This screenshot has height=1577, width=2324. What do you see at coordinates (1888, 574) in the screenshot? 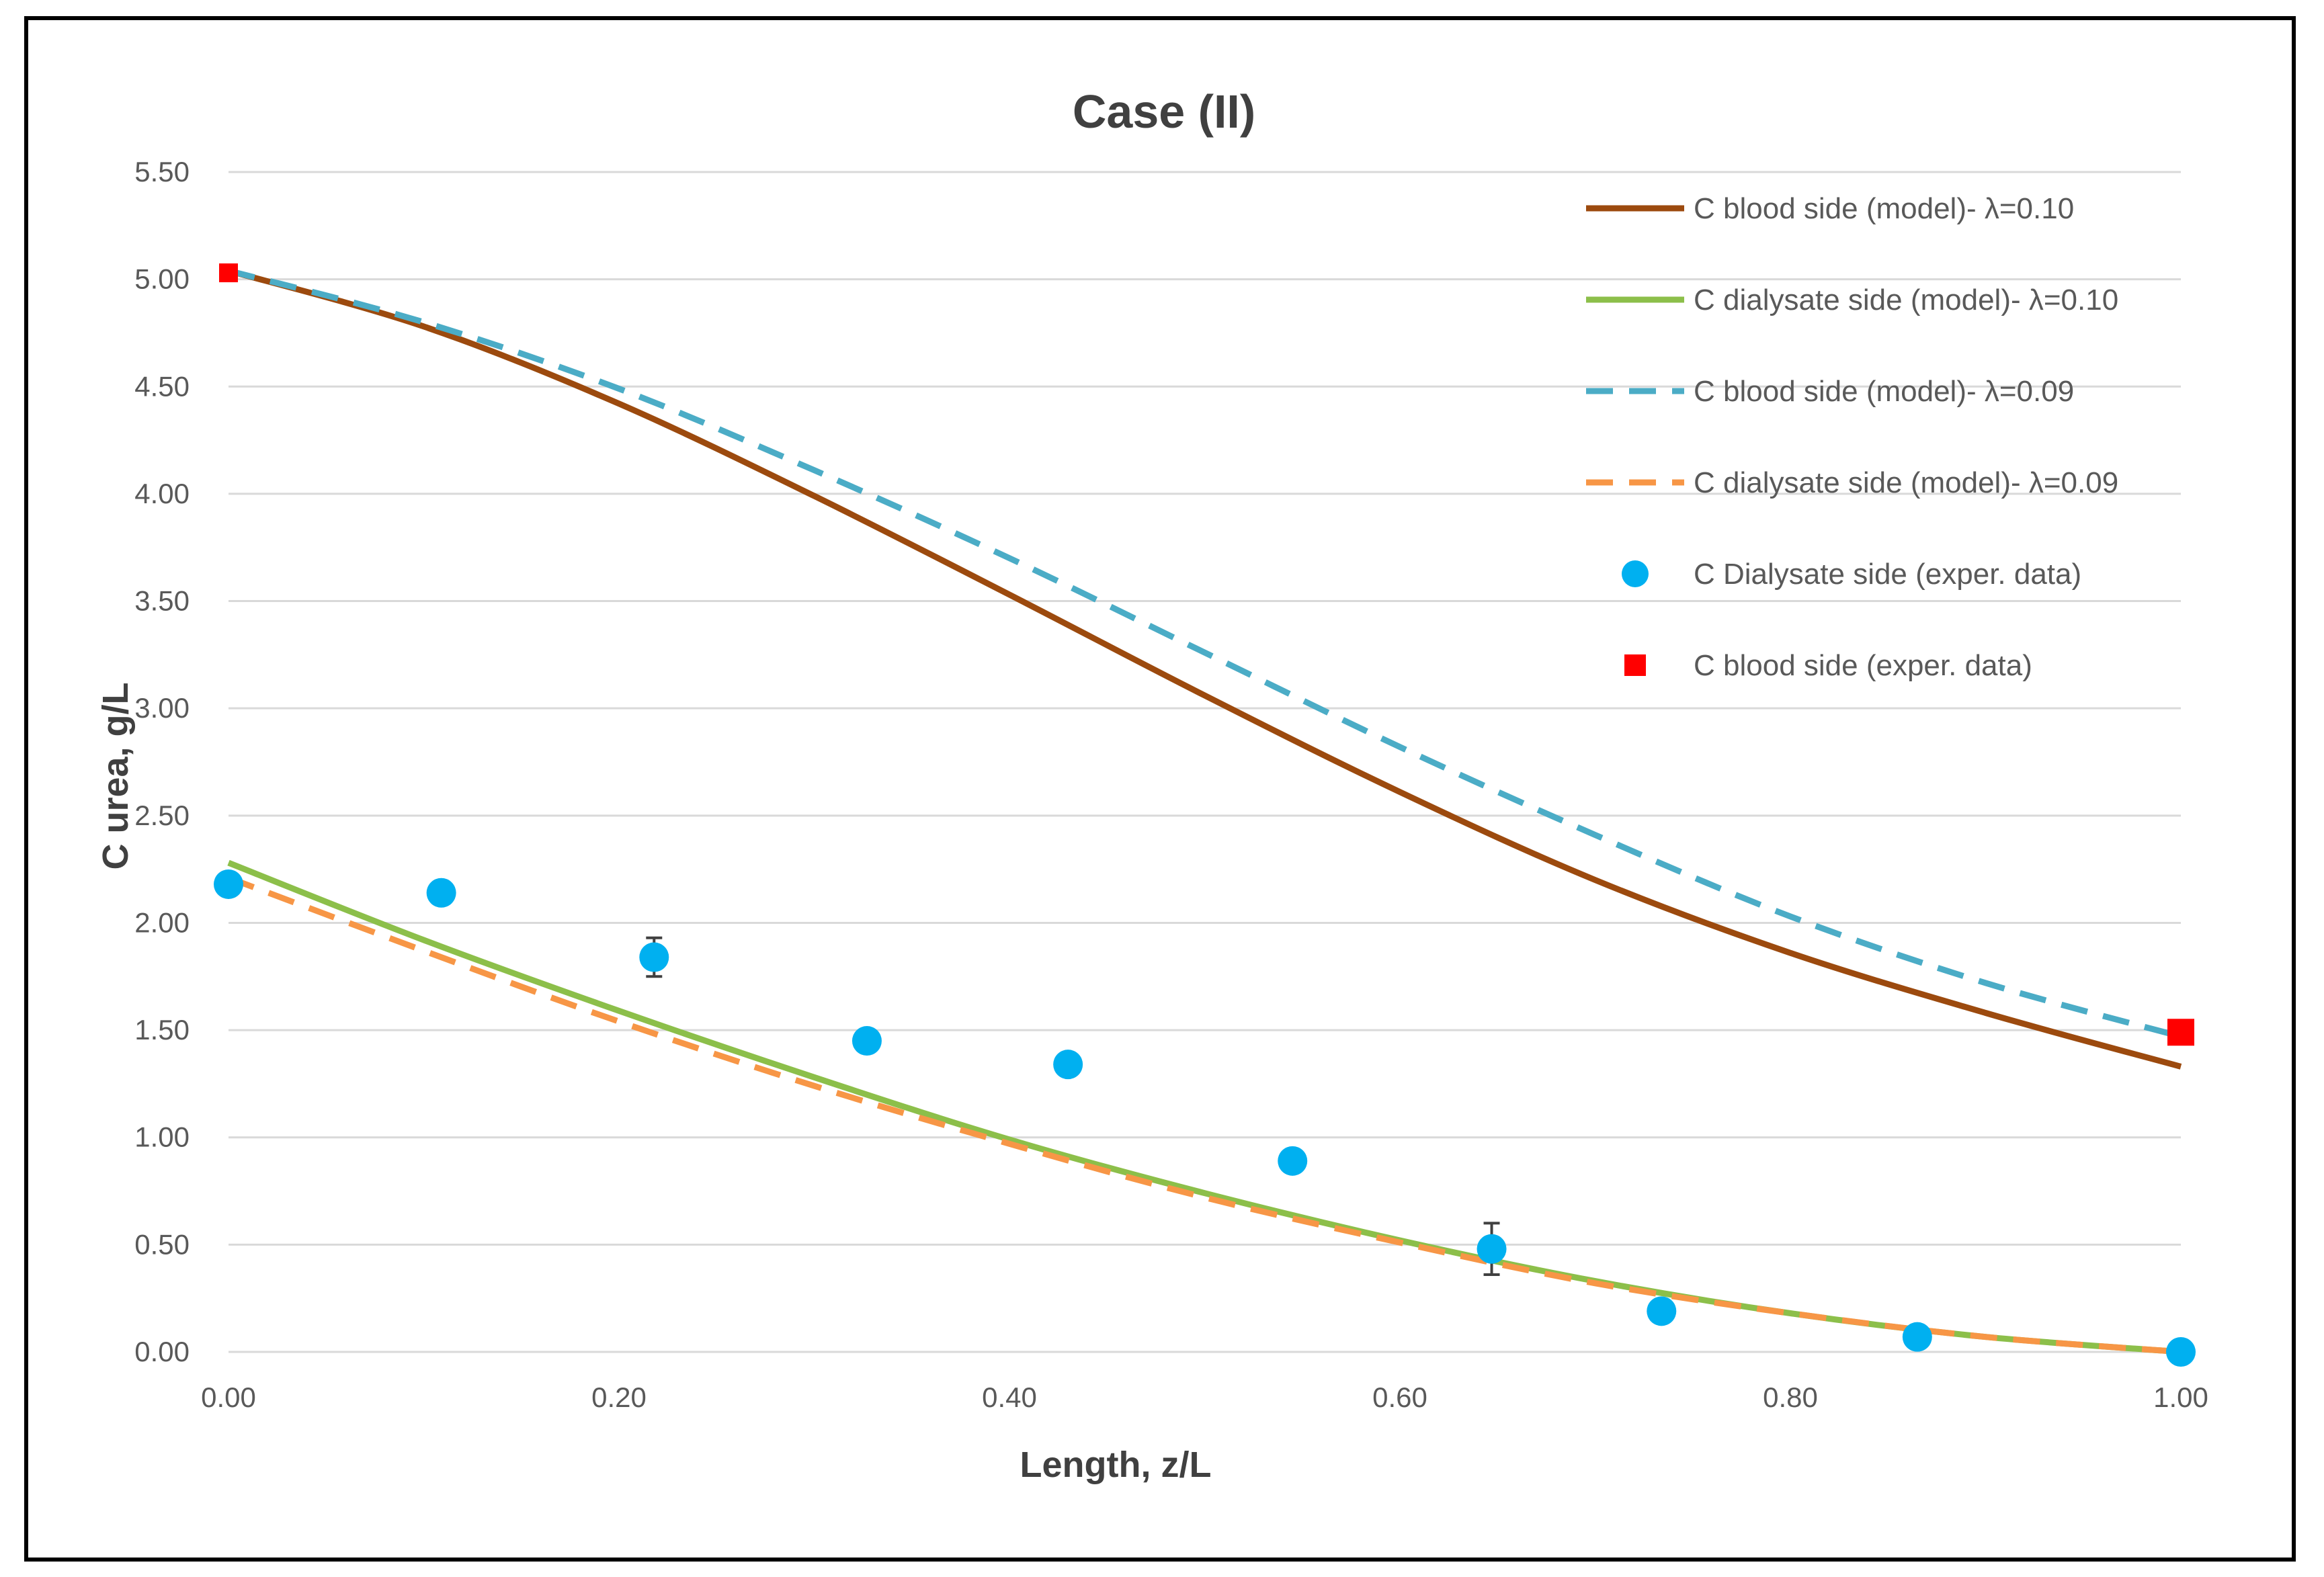
I see `legend-label-4: C Dialysate side (exper. data)` at bounding box center [1888, 574].